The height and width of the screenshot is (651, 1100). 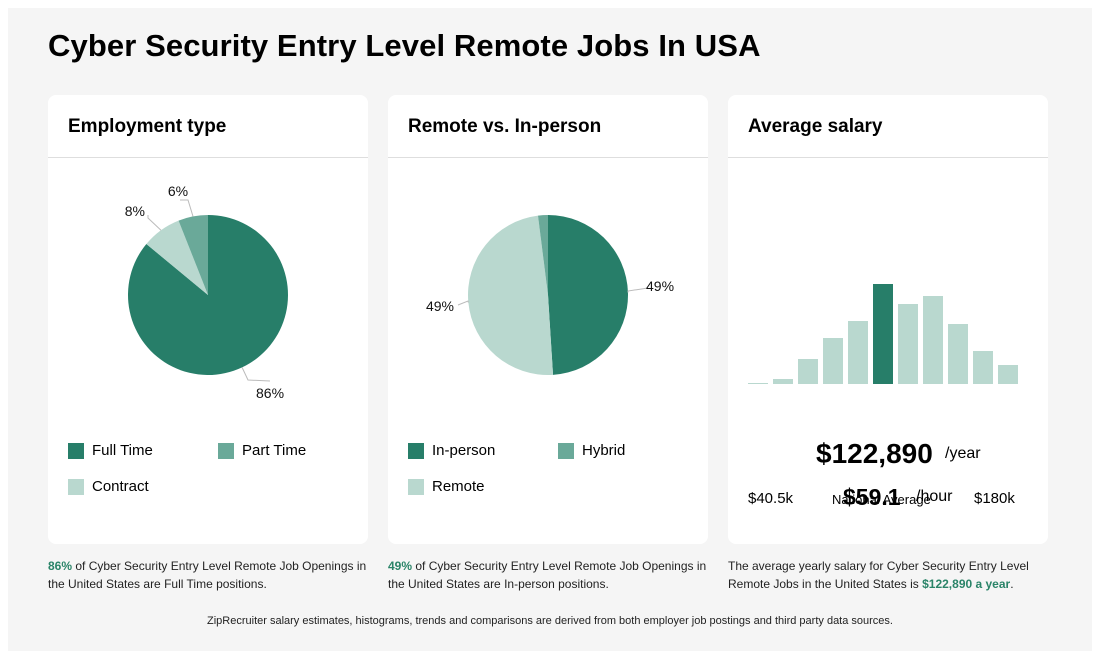 I want to click on legend-hybrid: Hybrid, so click(x=591, y=450).